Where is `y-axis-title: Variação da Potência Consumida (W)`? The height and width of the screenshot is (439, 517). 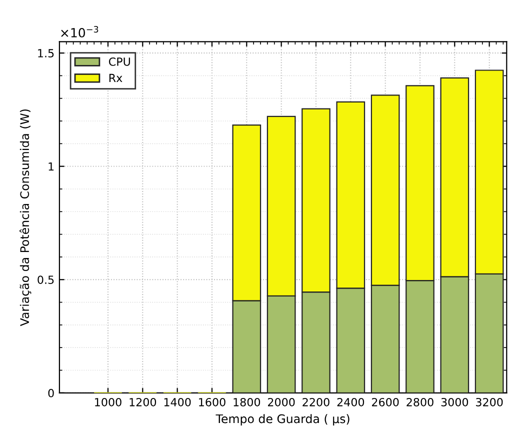 y-axis-title: Variação da Potência Consumida (W) is located at coordinates (25, 217).